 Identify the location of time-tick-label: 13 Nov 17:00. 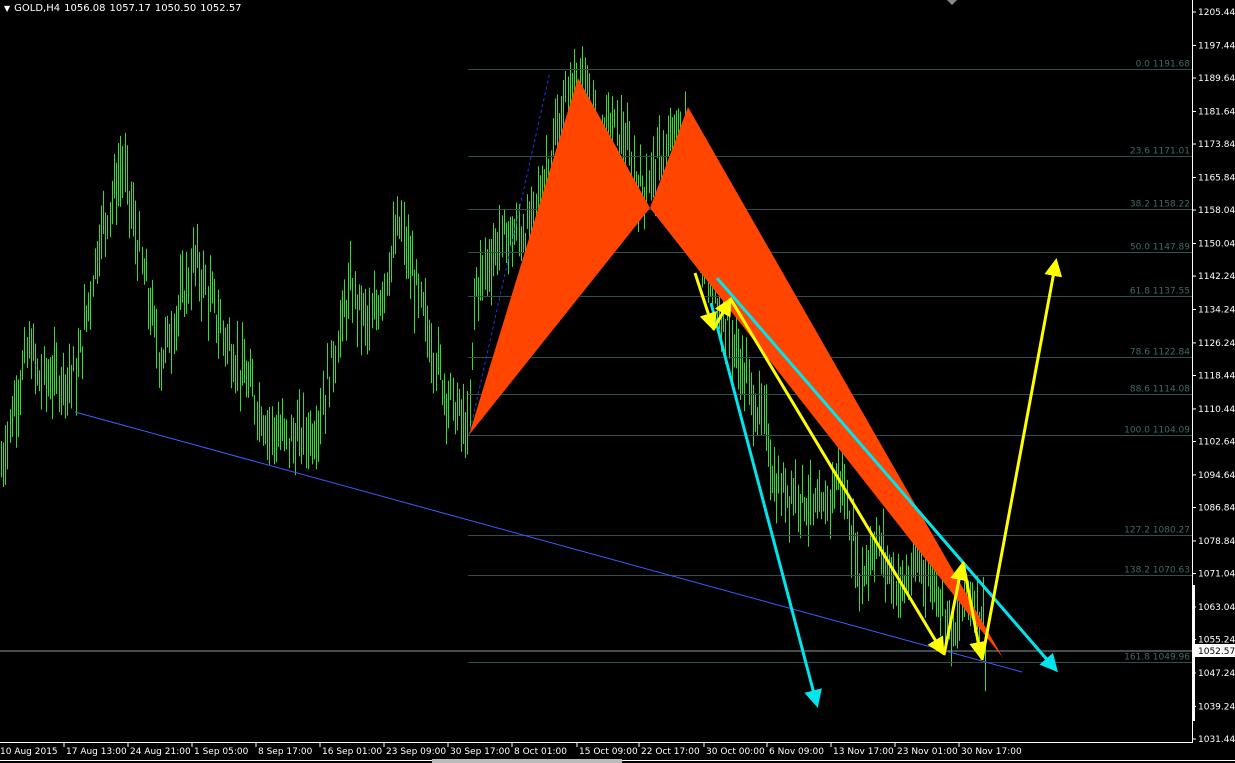
(863, 752).